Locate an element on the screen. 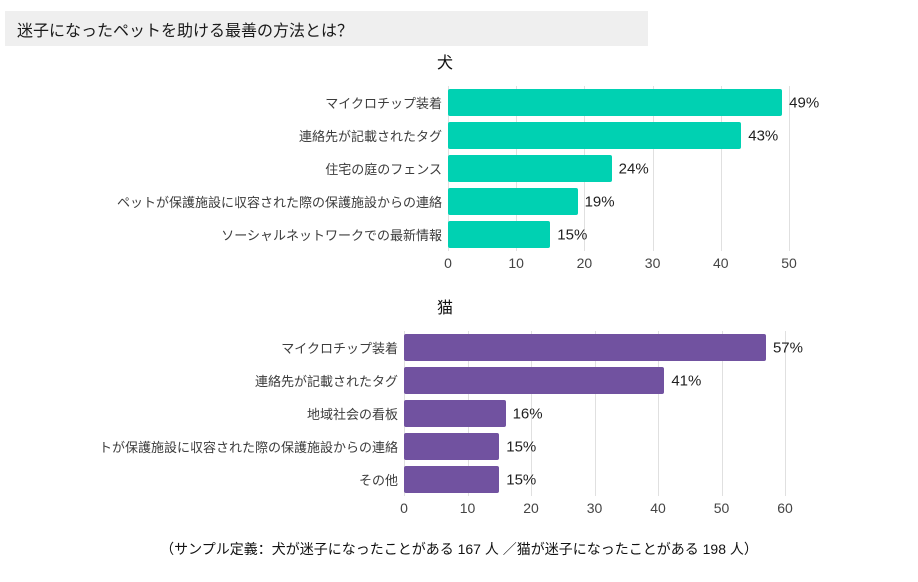 This screenshot has height=582, width=918. category-label: ペットが保護施設に収容された際の保護施設からの連絡 is located at coordinates (279, 202).